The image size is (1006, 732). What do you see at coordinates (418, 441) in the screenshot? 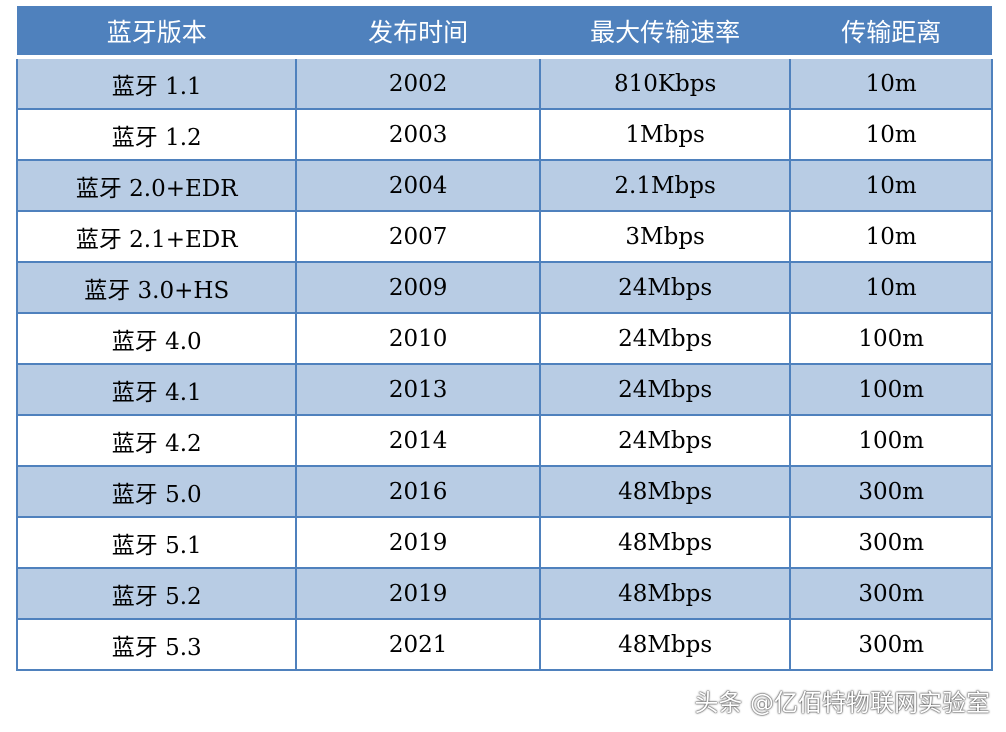
I see `cell-release-year: 2014` at bounding box center [418, 441].